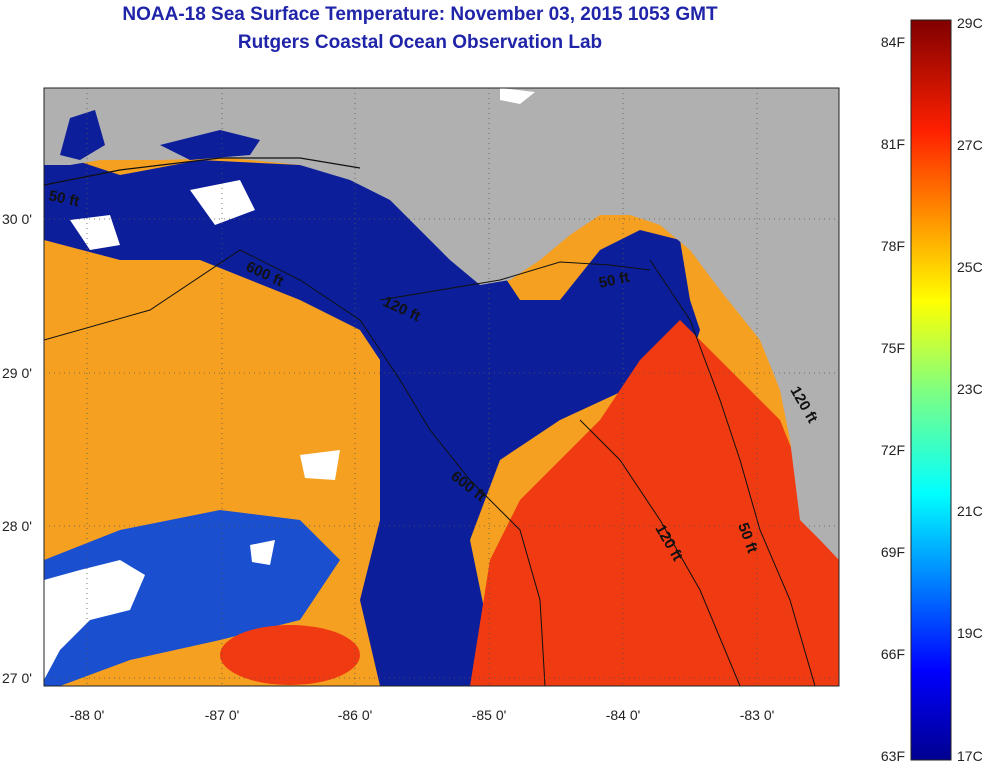  I want to click on isobath-50ft-east, so click(732, 472).